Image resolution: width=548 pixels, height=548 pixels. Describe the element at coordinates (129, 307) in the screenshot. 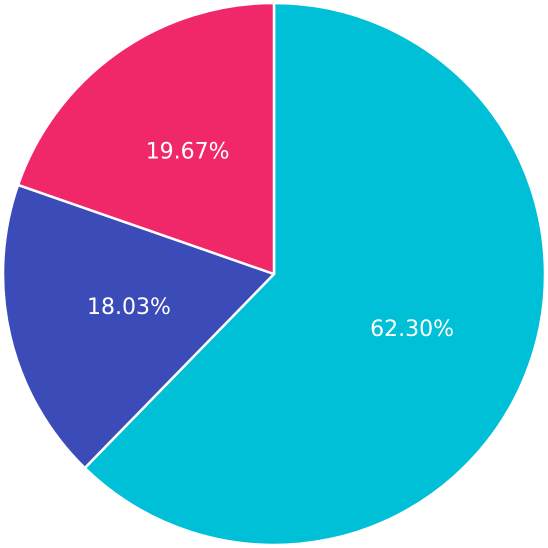

I see `data-label: 18.03%` at that location.